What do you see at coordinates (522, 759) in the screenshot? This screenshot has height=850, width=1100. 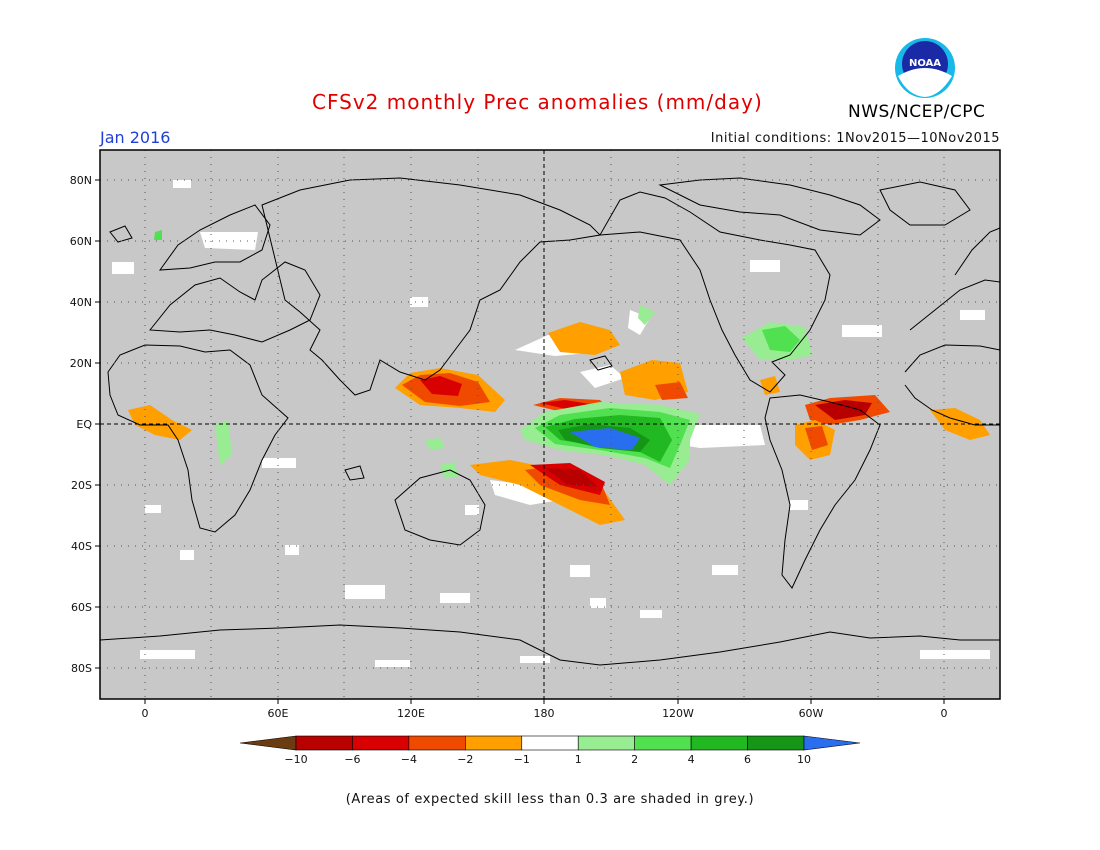 I see `colorbar-tick-label: −1` at bounding box center [522, 759].